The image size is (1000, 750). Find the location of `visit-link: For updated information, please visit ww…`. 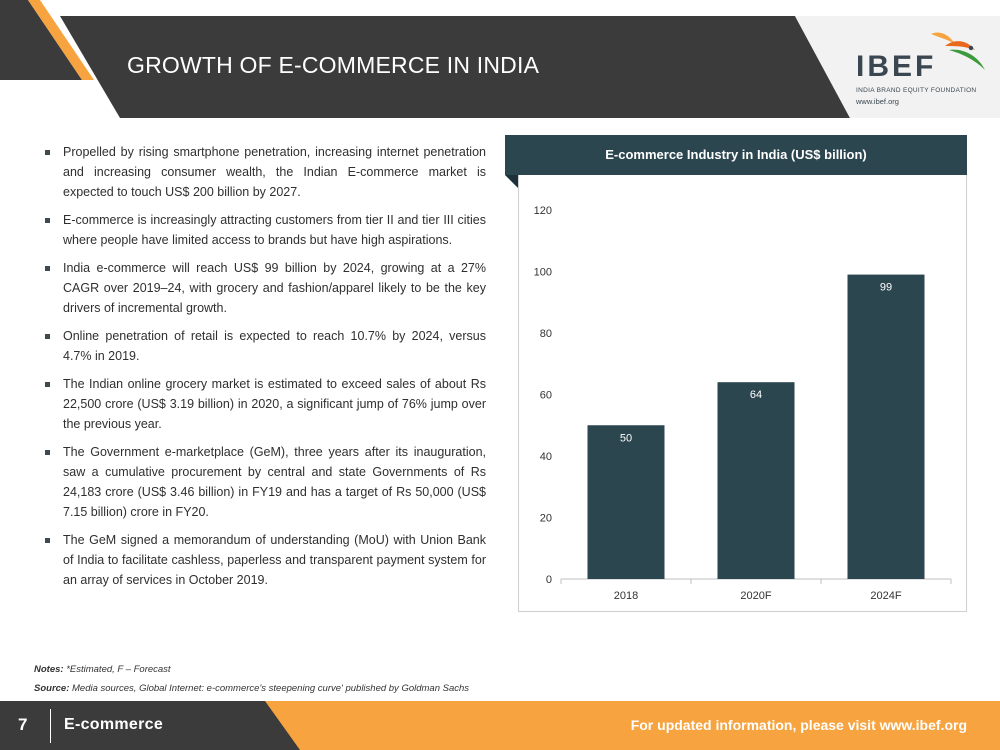

visit-link: For updated information, please visit ww… is located at coordinates (798, 725).